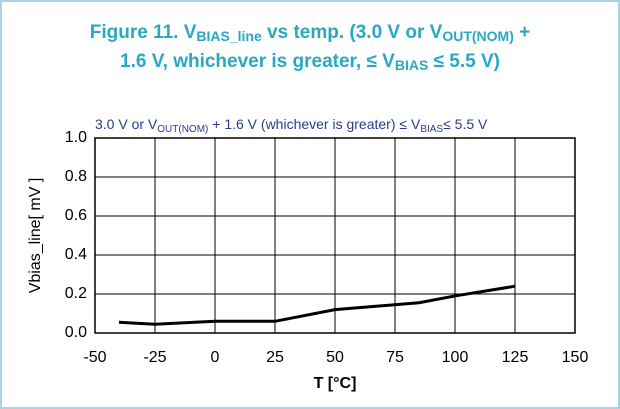 This screenshot has height=409, width=620. Describe the element at coordinates (314, 124) in the screenshot. I see `text-run: + 1.6 V (whichever is greater) ≤ V` at that location.